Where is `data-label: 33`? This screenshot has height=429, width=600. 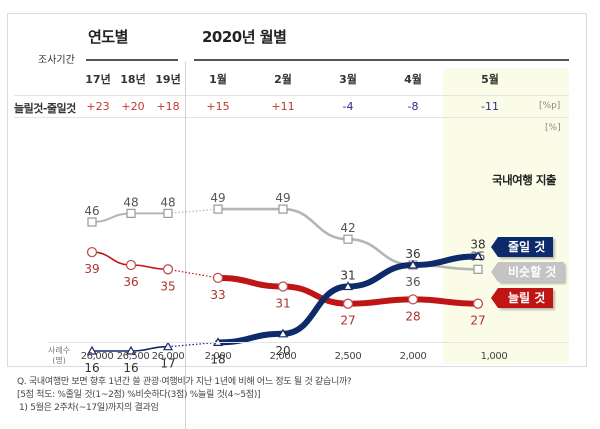 data-label: 33 is located at coordinates (217, 295).